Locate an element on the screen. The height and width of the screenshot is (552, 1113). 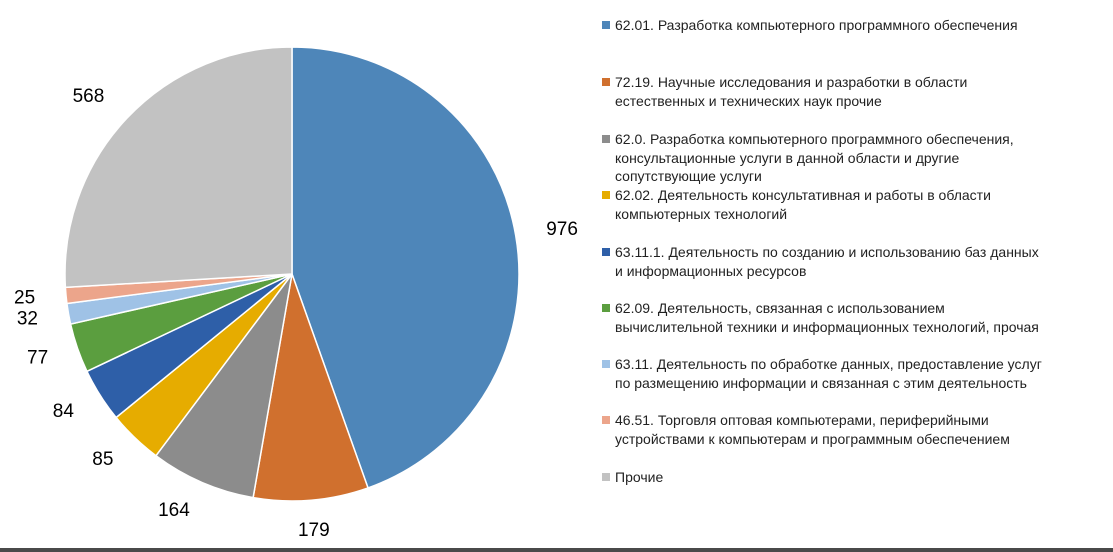
bottom-border is located at coordinates (556, 550).